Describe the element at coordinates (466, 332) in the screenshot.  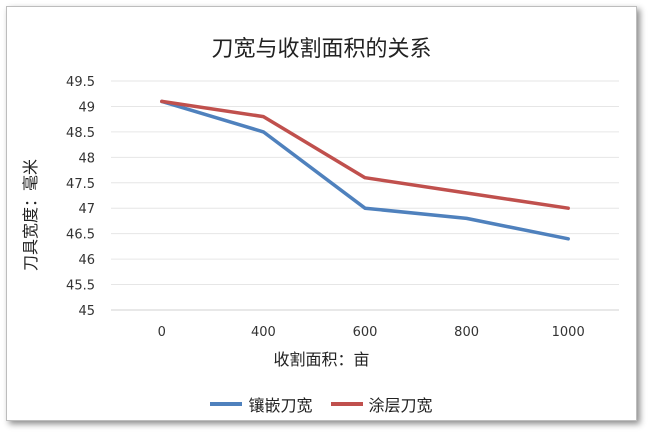
I see `x-tick-label: 800` at that location.